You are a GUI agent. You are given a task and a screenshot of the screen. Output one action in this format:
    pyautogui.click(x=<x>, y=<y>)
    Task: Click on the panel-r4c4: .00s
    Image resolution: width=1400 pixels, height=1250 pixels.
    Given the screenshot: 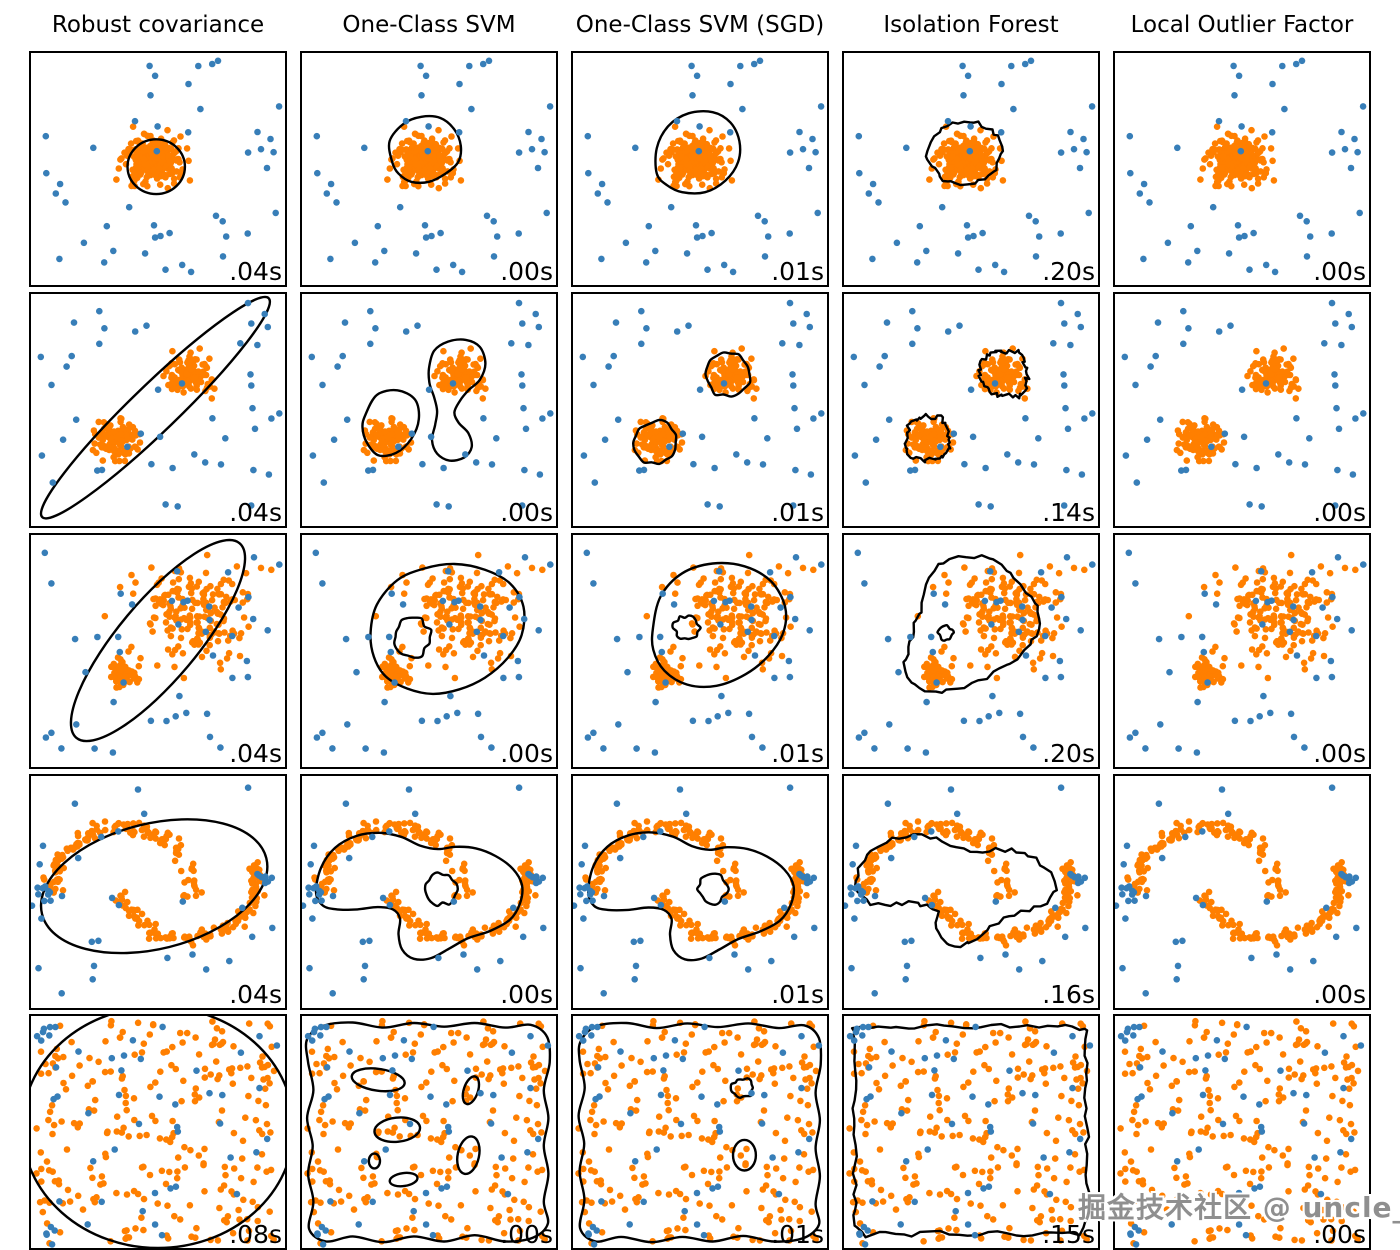 What is the action you would take?
    pyautogui.click(x=1242, y=1132)
    